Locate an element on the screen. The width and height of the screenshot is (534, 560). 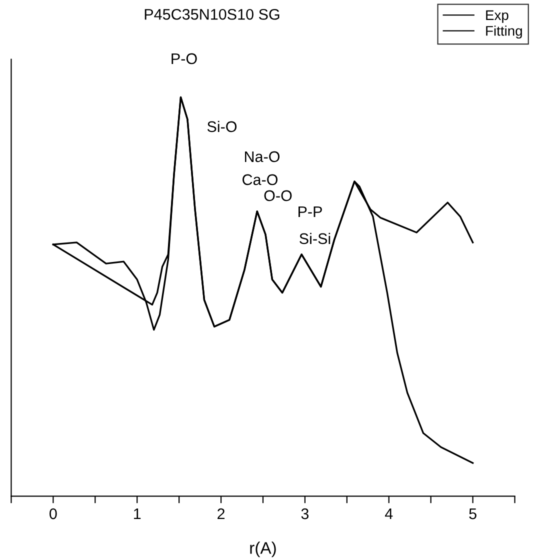
annotation: Ca-O is located at coordinates (260, 180).